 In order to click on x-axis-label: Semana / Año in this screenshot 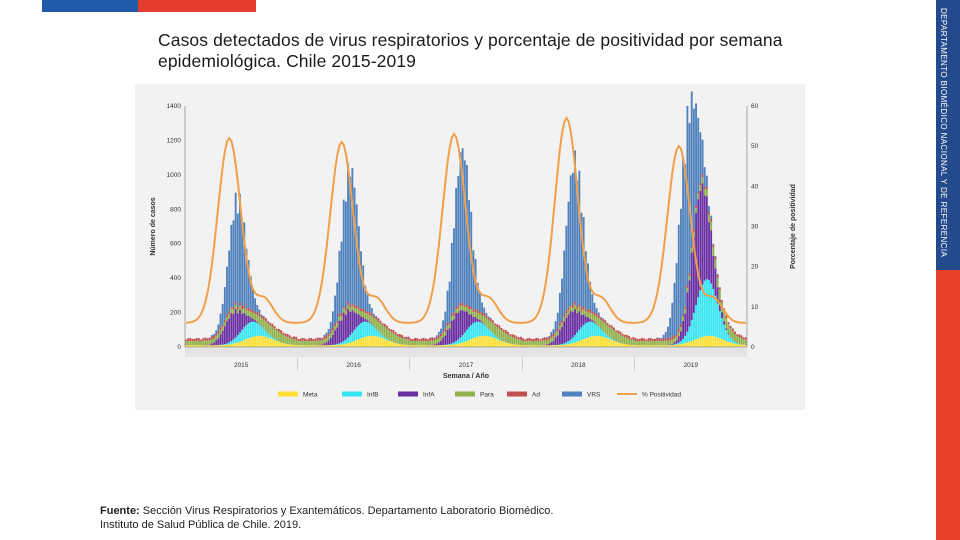, I will do `click(466, 376)`.